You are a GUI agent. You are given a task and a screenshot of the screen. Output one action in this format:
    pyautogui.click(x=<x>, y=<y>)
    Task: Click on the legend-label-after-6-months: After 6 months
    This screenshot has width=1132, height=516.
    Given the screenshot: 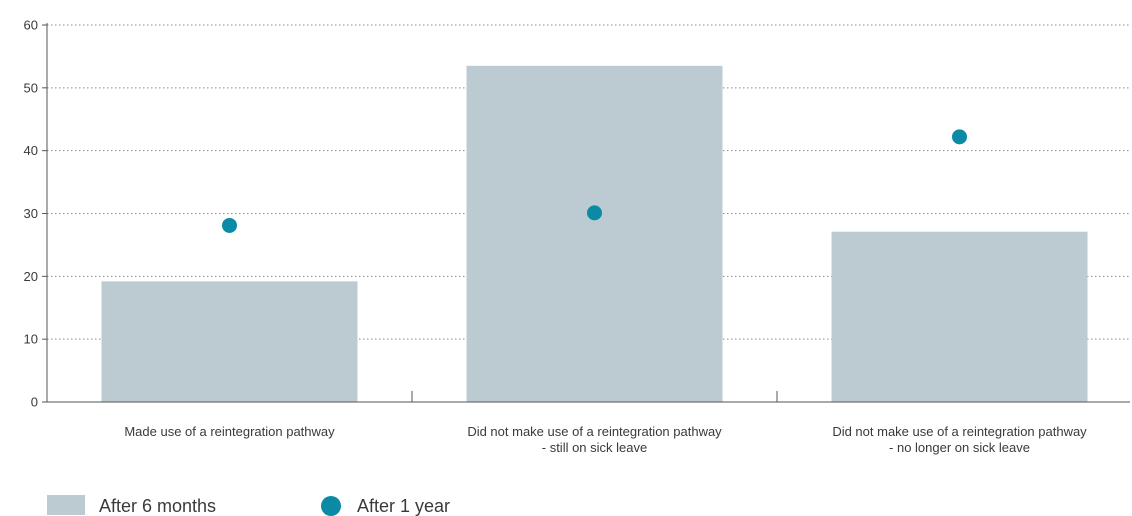 What is the action you would take?
    pyautogui.click(x=157, y=506)
    